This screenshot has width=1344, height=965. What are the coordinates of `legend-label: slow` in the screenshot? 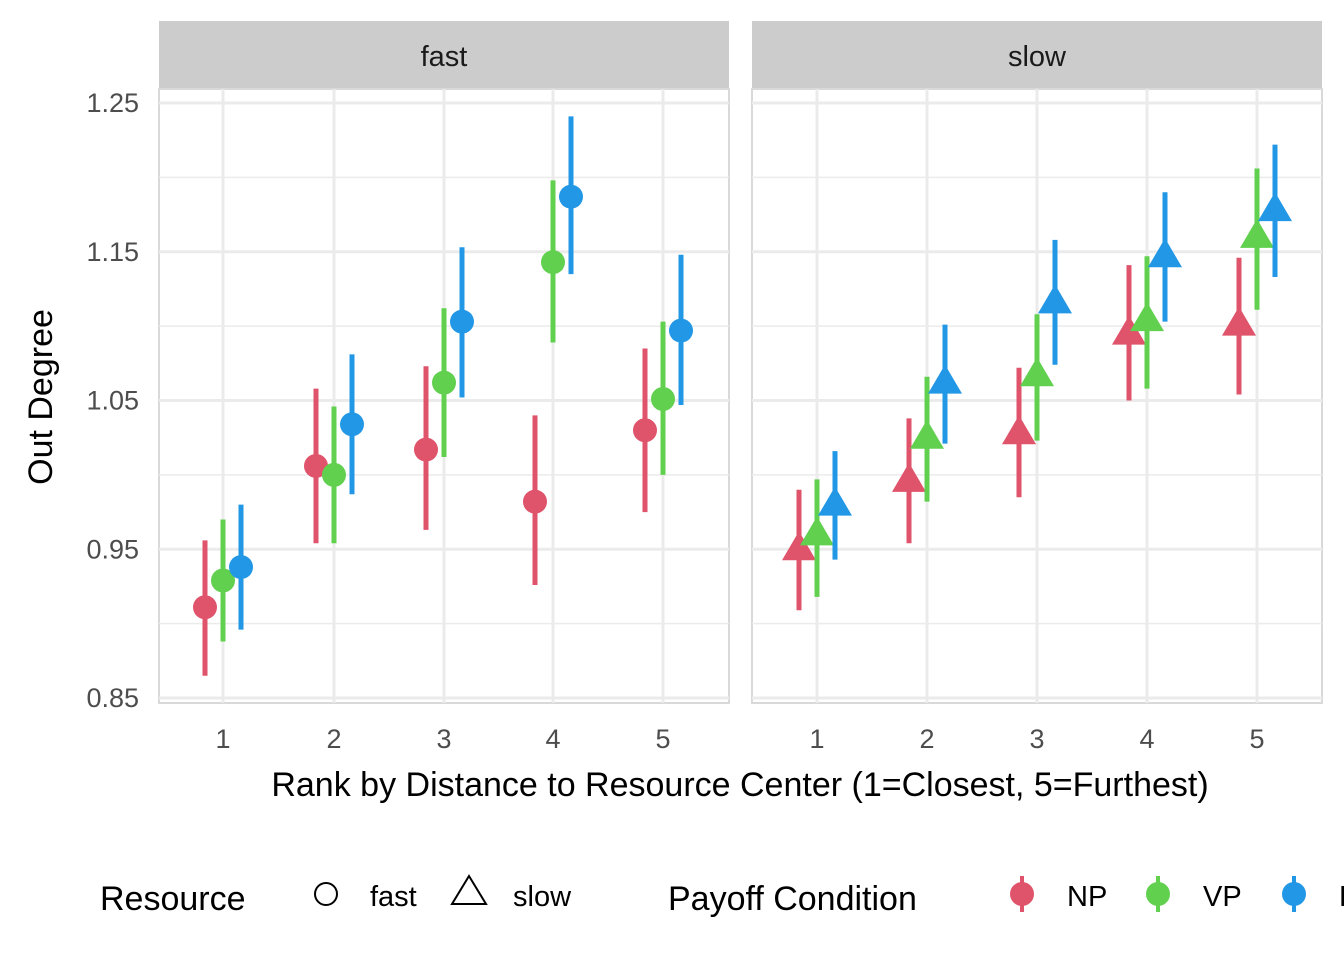 It's located at (542, 897).